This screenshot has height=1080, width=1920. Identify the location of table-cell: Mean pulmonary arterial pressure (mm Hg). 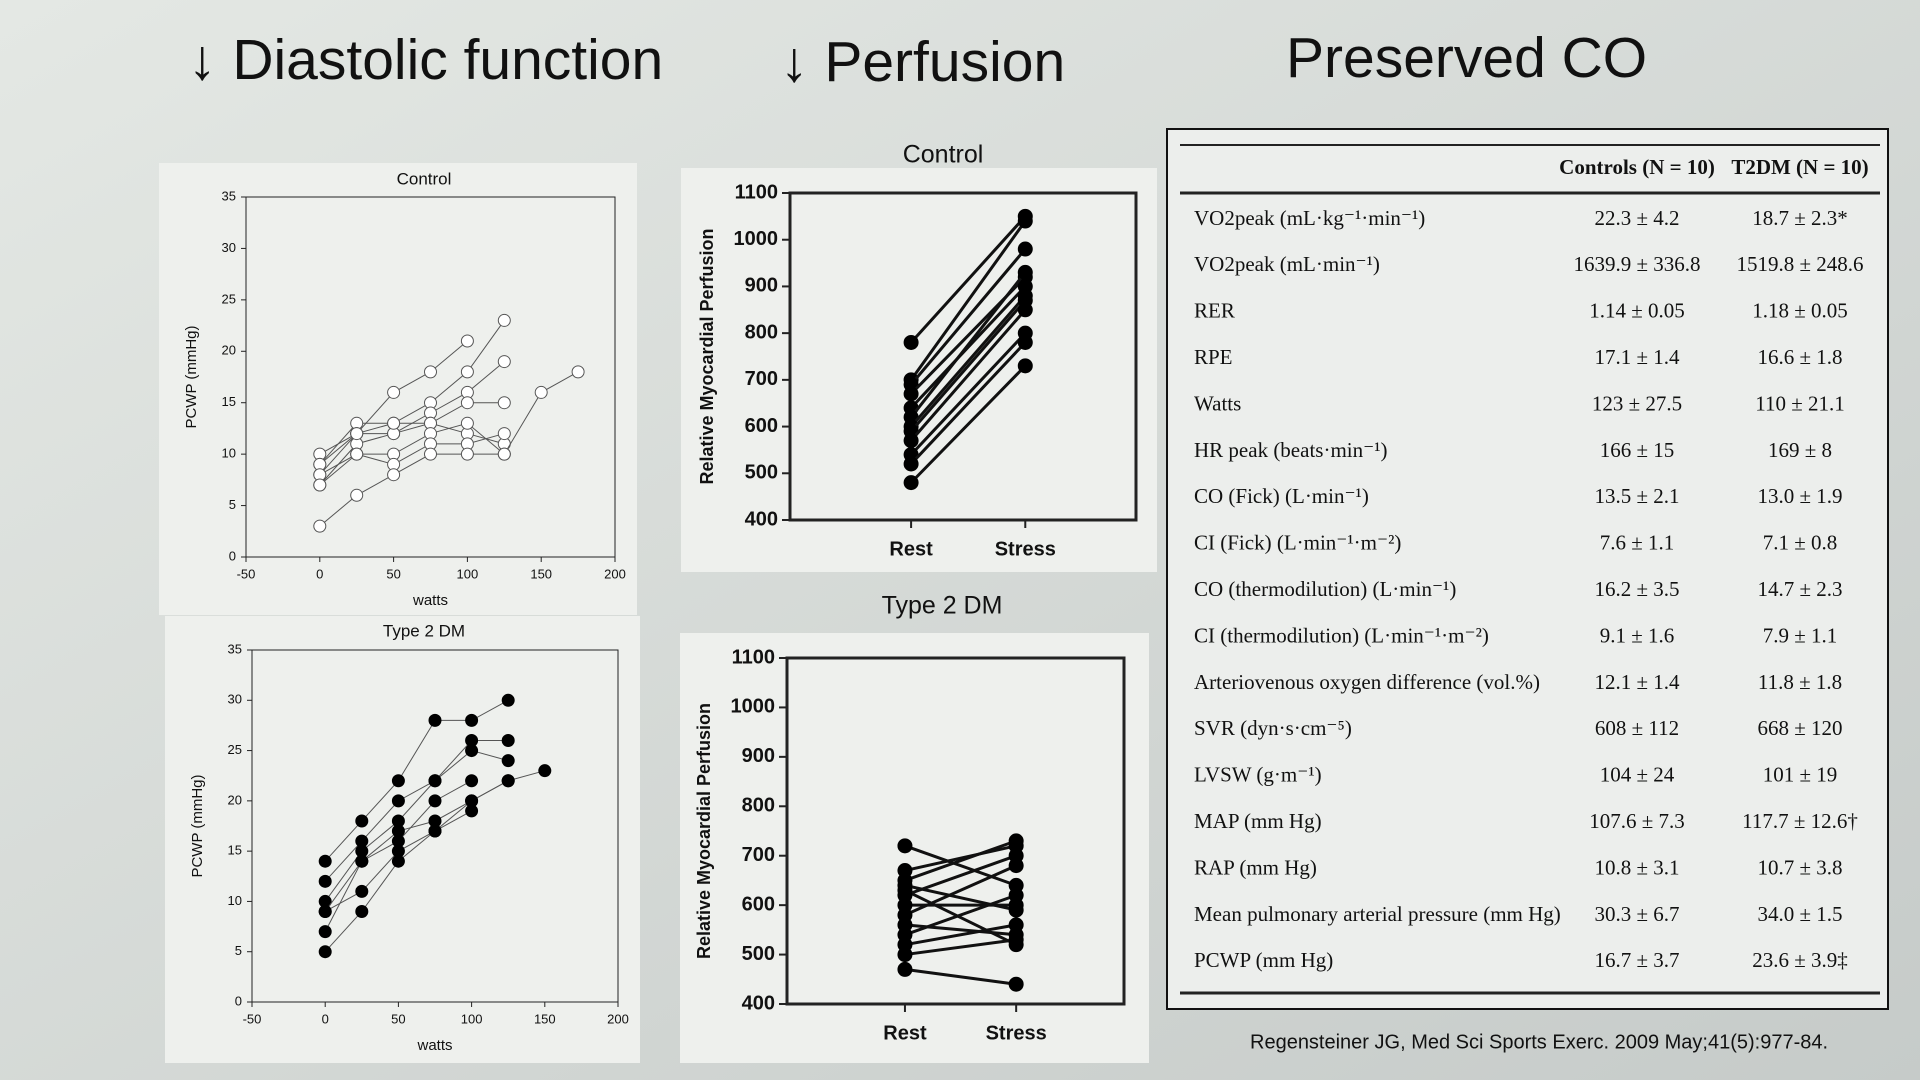
(1377, 914).